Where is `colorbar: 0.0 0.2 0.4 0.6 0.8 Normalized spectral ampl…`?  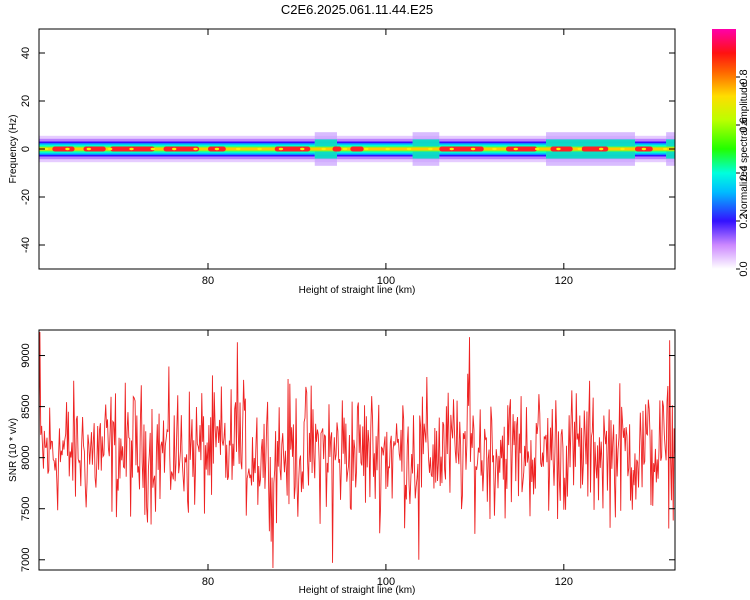 colorbar: 0.0 0.2 0.4 0.6 0.8 Normalized spectral ampl… is located at coordinates (731, 153).